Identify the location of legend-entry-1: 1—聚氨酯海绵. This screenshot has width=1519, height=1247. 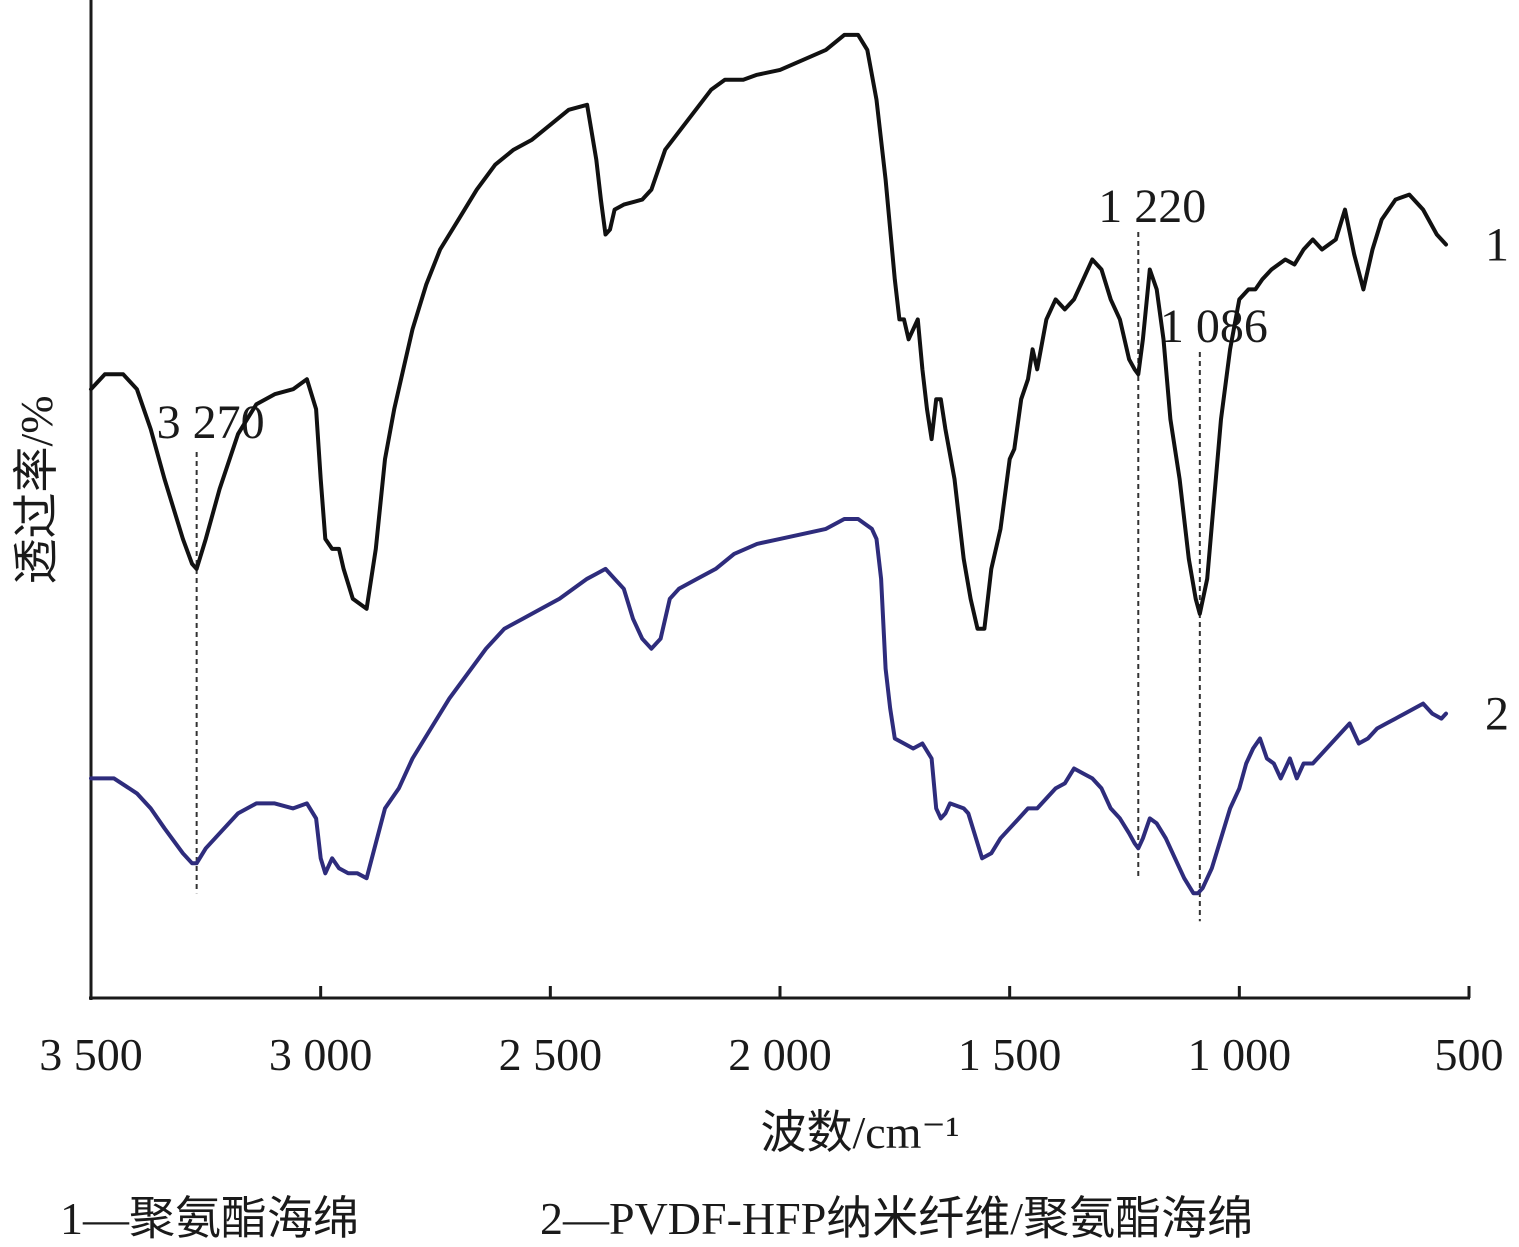
(209, 1218).